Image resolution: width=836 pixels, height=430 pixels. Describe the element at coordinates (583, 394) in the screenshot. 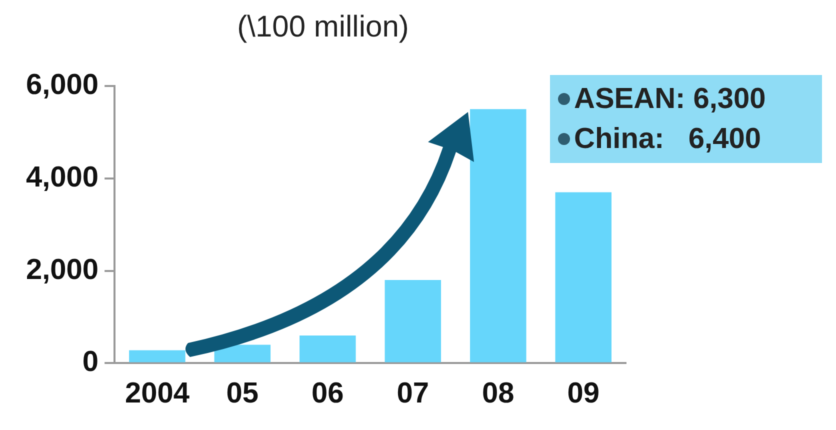

I see `x-tick-label: 09` at that location.